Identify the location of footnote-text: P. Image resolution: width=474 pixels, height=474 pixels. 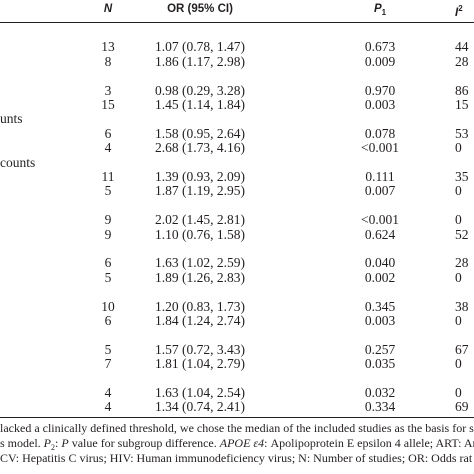
(47, 443).